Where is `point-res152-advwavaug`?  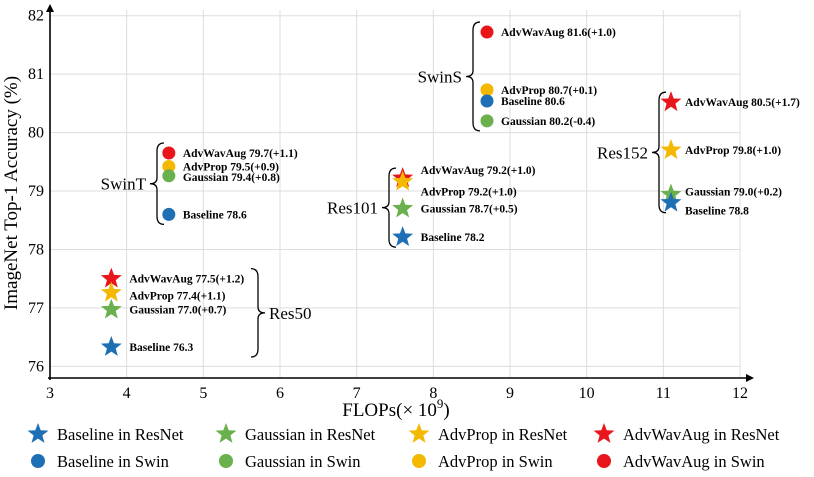
point-res152-advwavaug is located at coordinates (671, 101).